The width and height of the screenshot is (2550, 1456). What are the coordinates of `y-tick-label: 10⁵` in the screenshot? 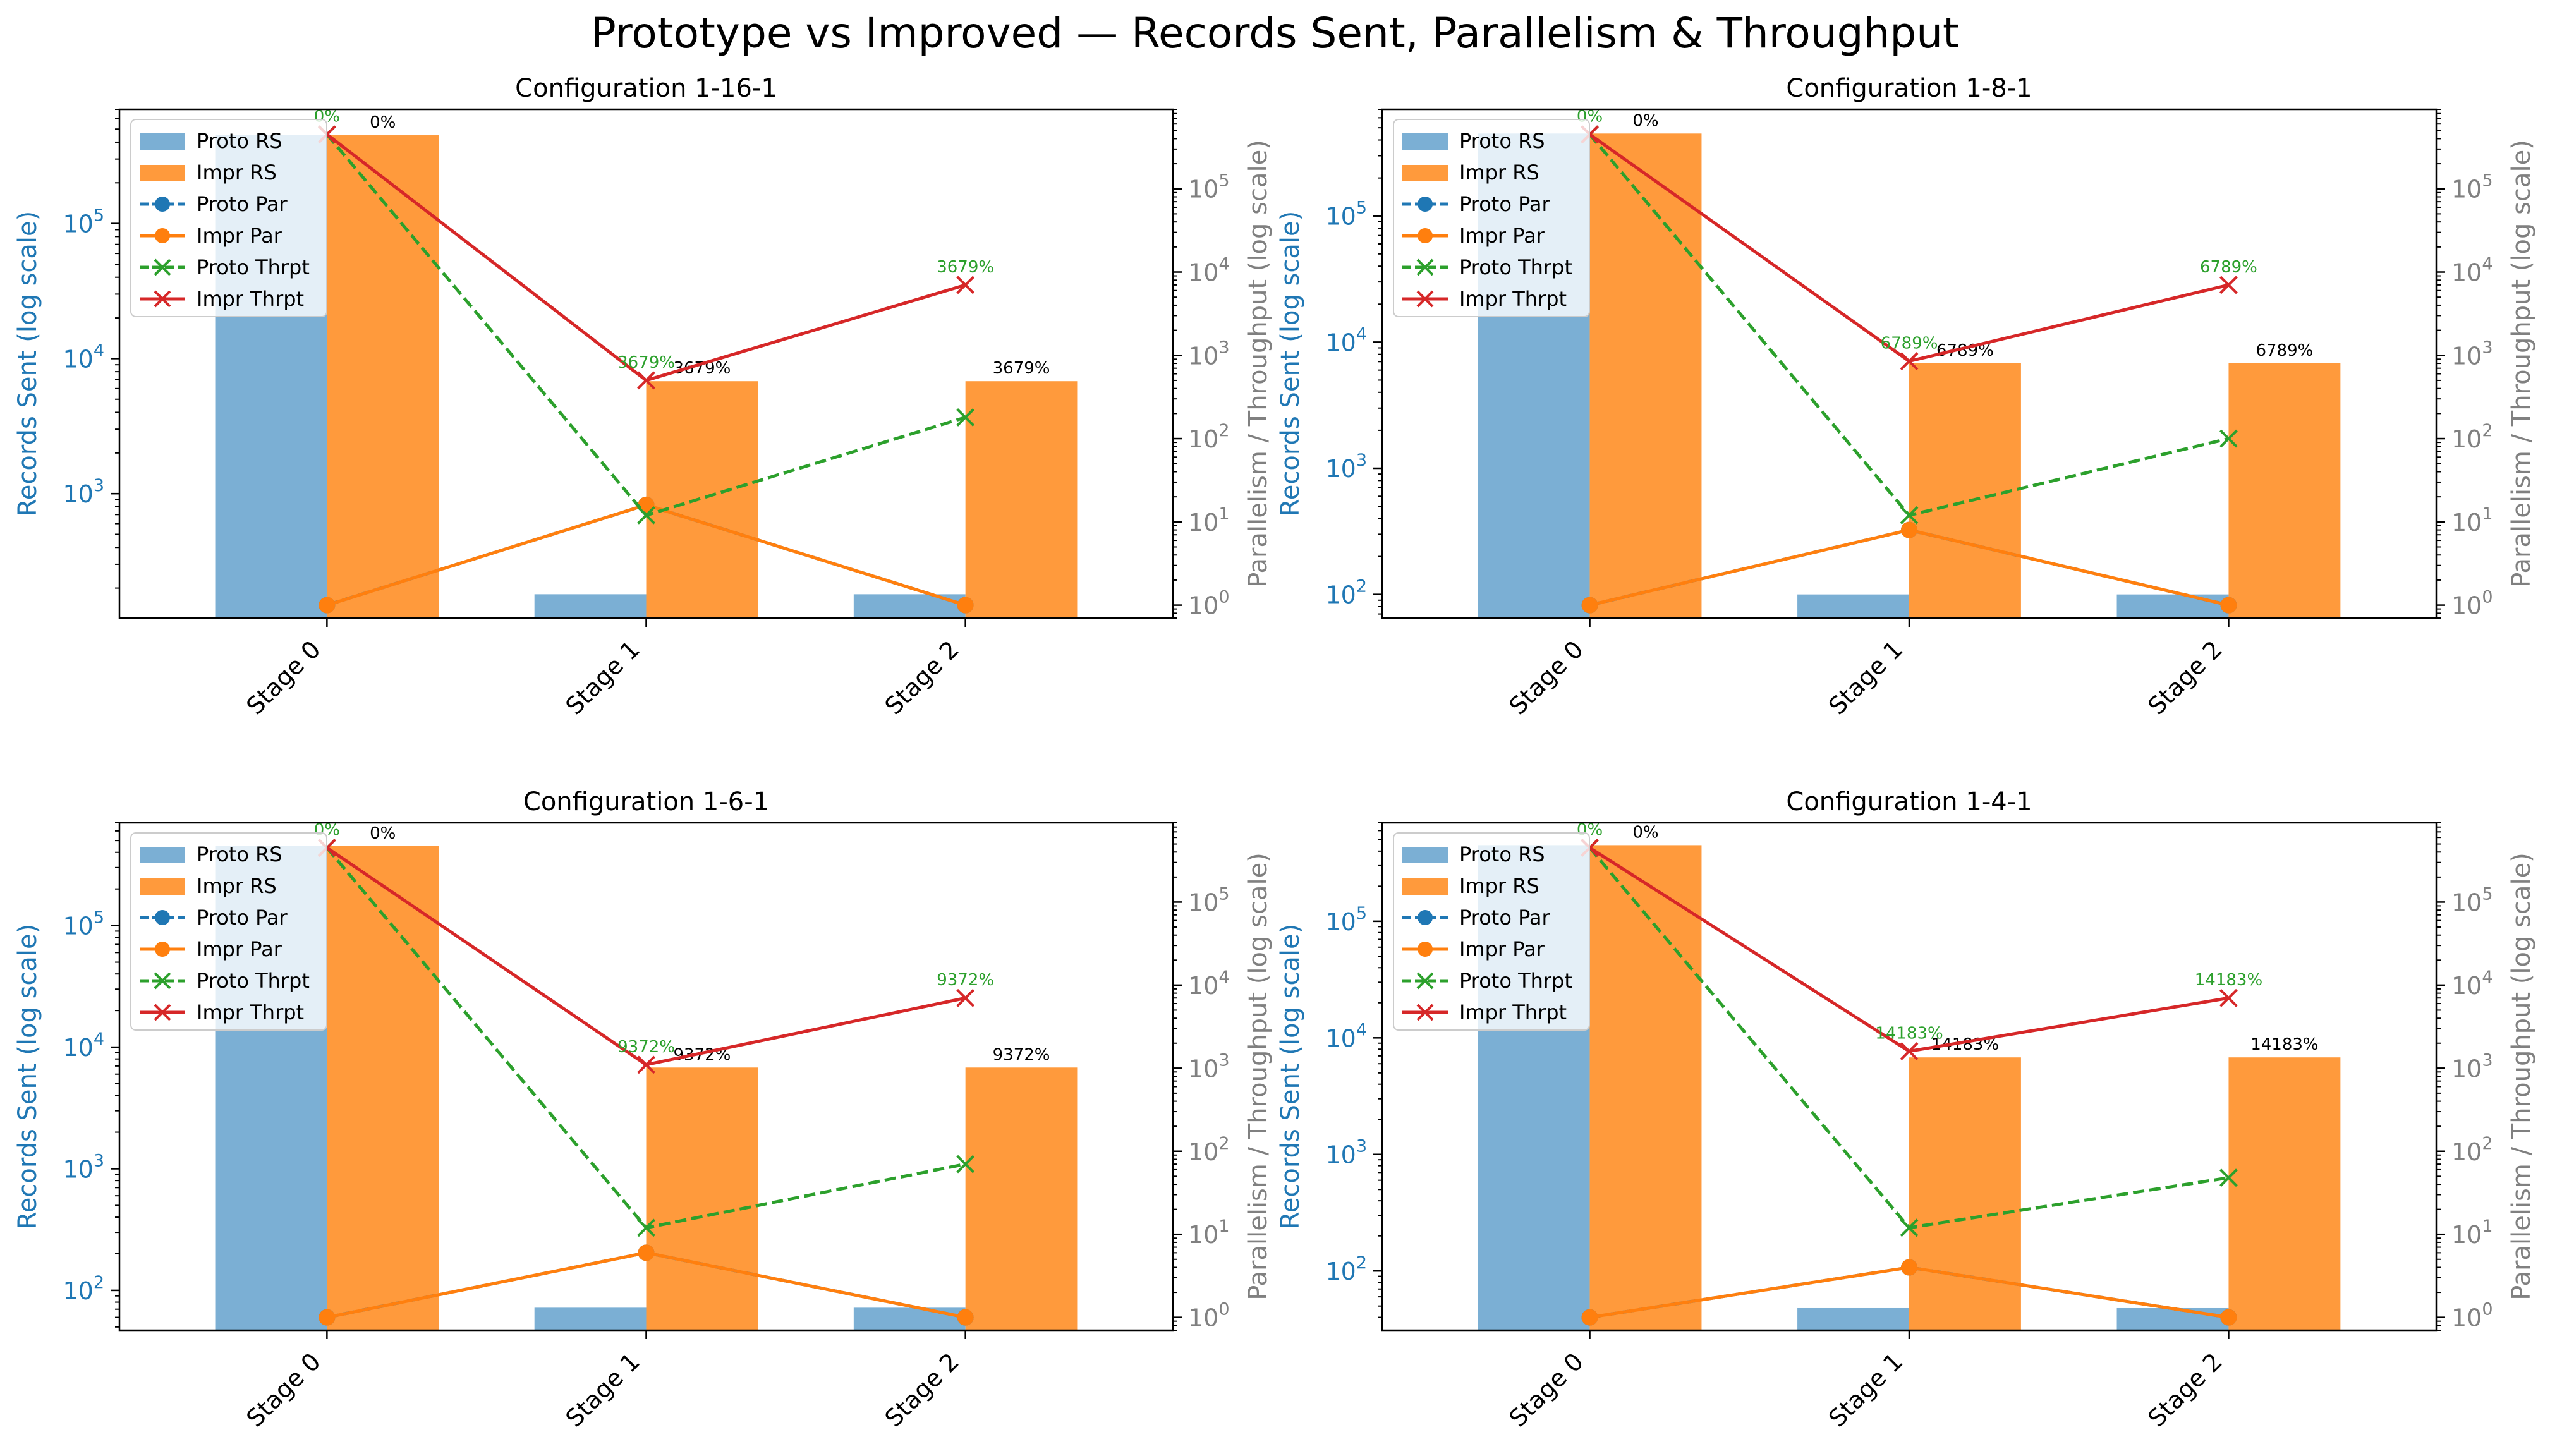 It's located at (83, 924).